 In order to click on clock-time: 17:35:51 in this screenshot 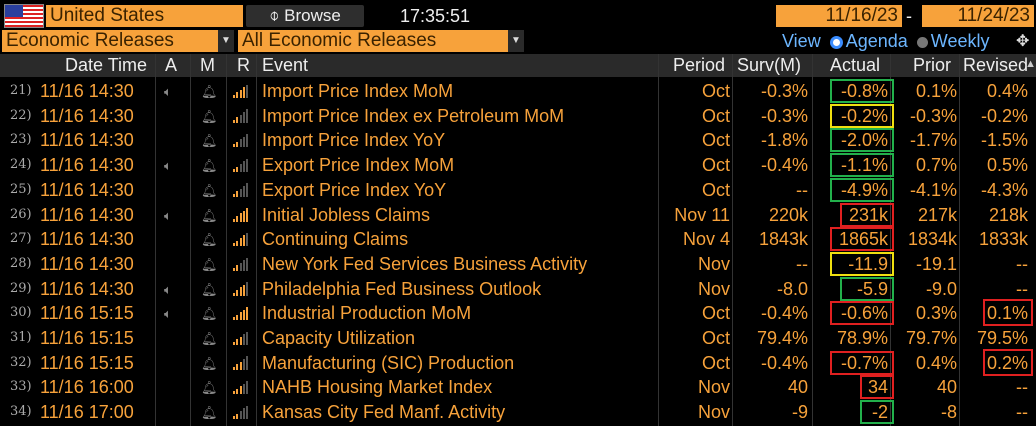, I will do `click(435, 16)`.